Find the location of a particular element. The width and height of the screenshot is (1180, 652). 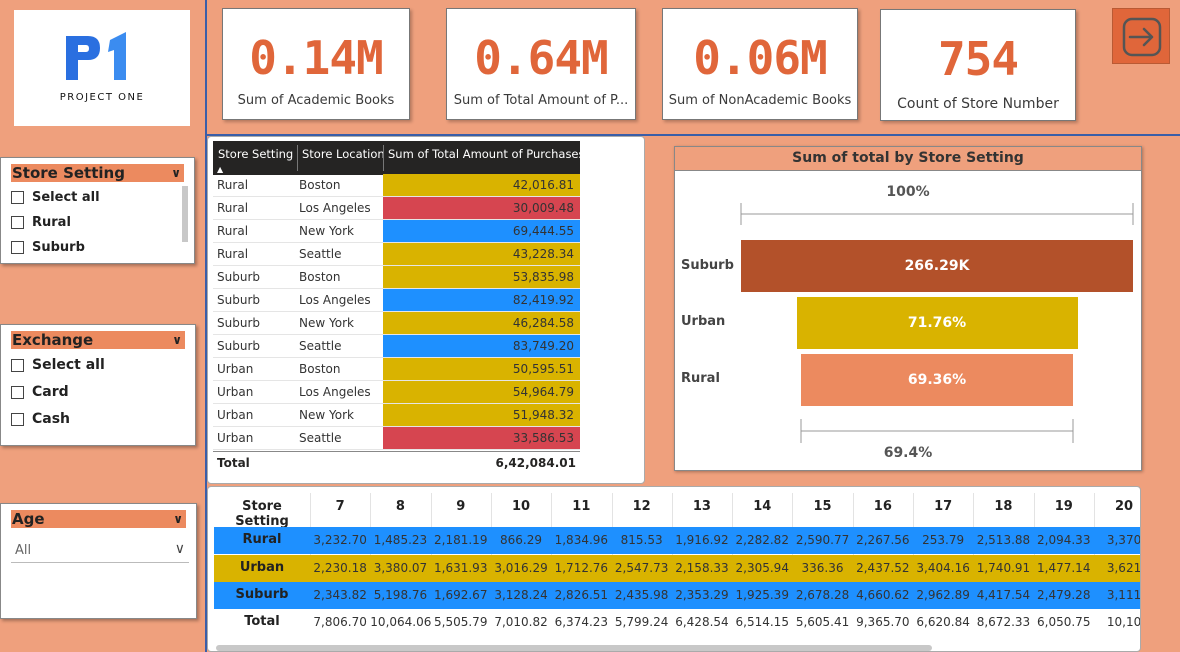

matrix-cell: 2,678.28 is located at coordinates (822, 595).